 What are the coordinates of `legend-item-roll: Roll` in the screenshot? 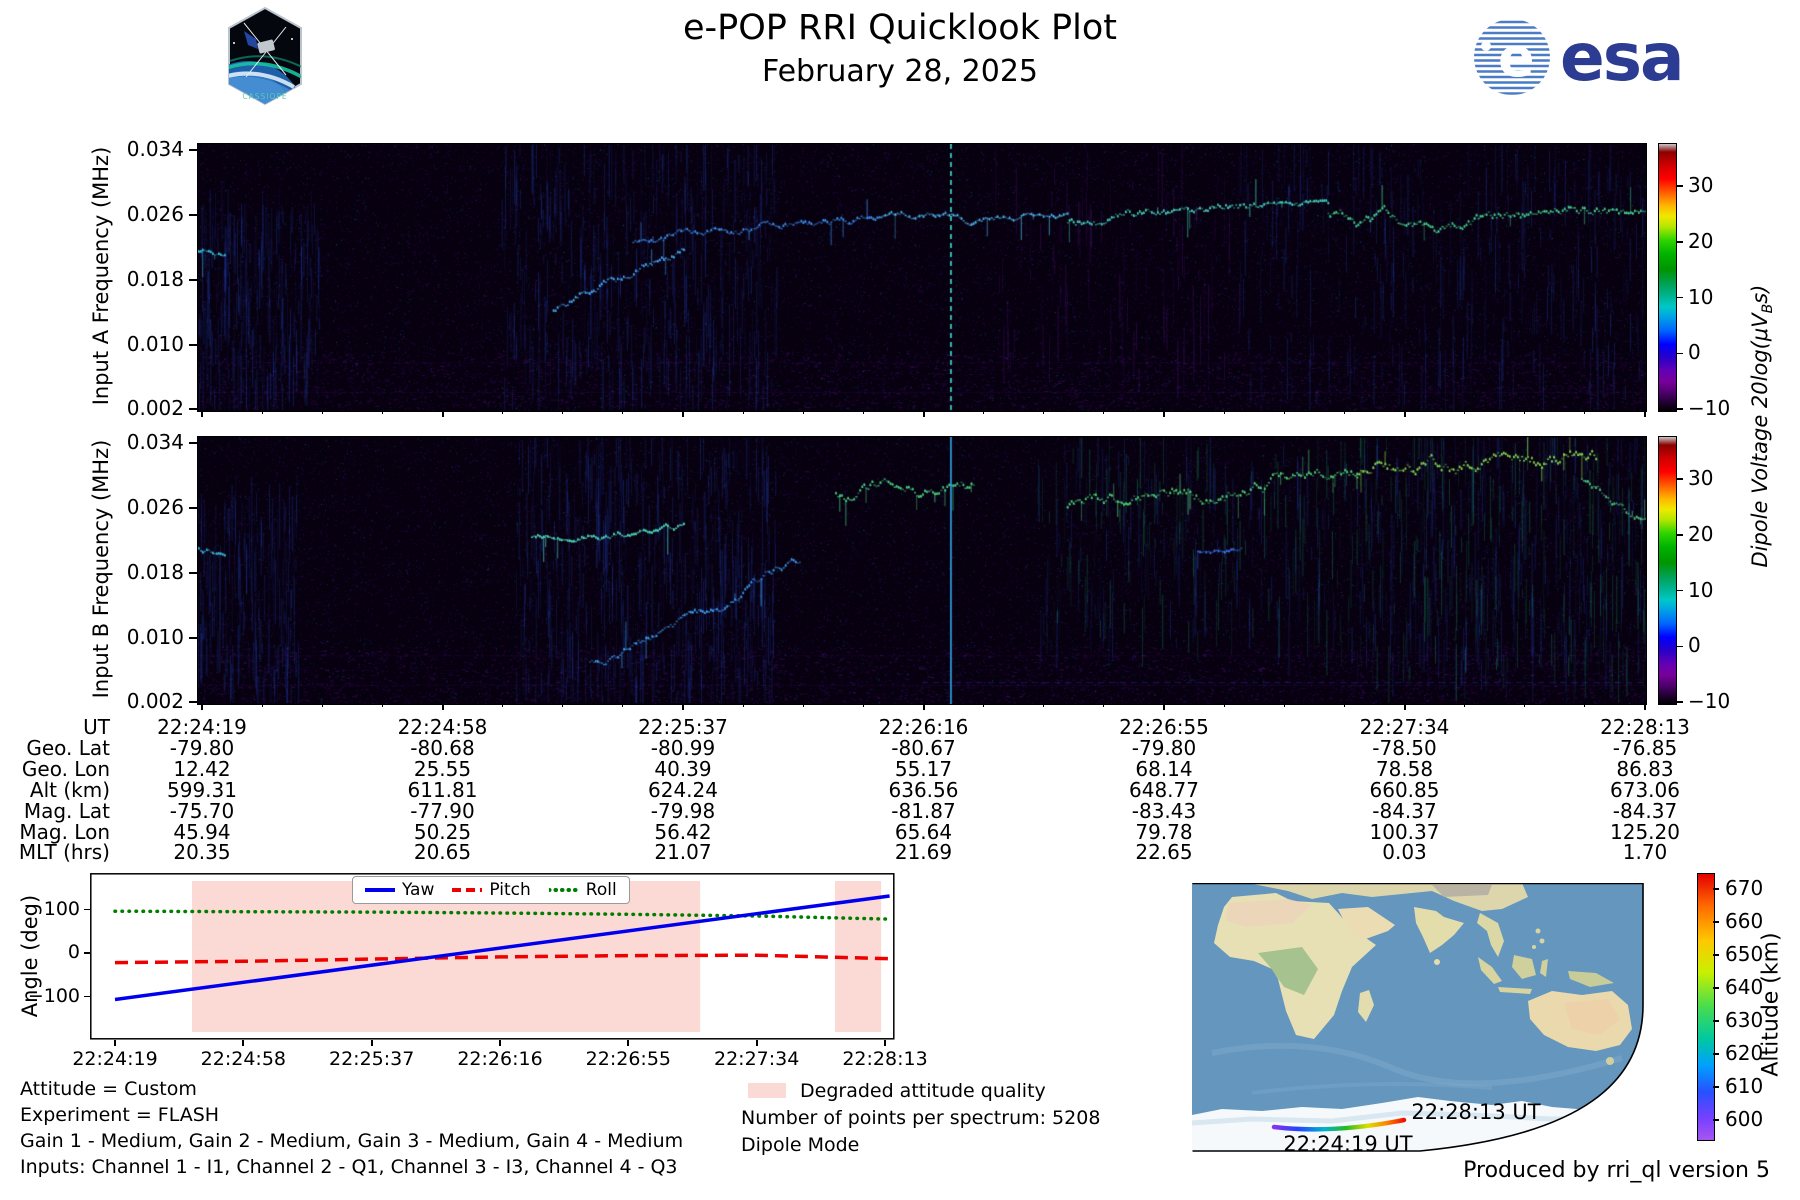 It's located at (582, 890).